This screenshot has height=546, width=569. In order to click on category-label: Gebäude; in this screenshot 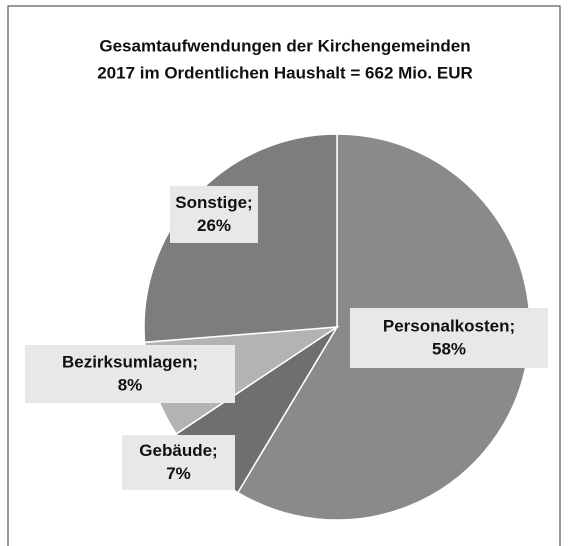, I will do `click(178, 450)`.